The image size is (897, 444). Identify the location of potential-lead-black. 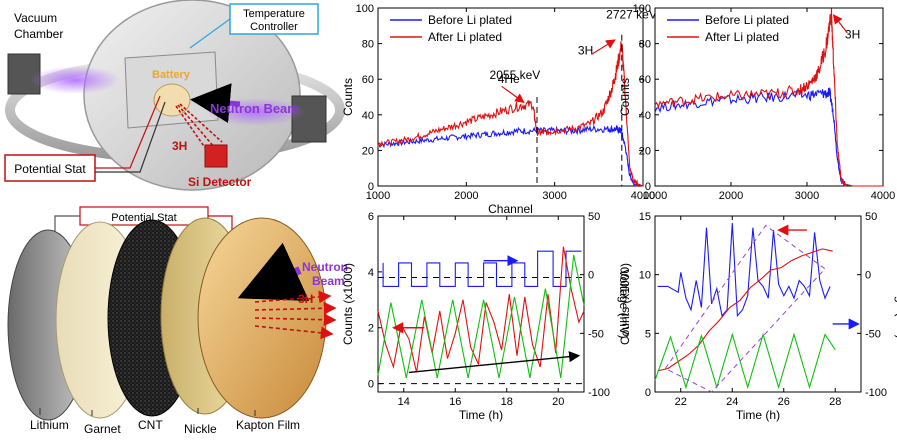
(130, 137).